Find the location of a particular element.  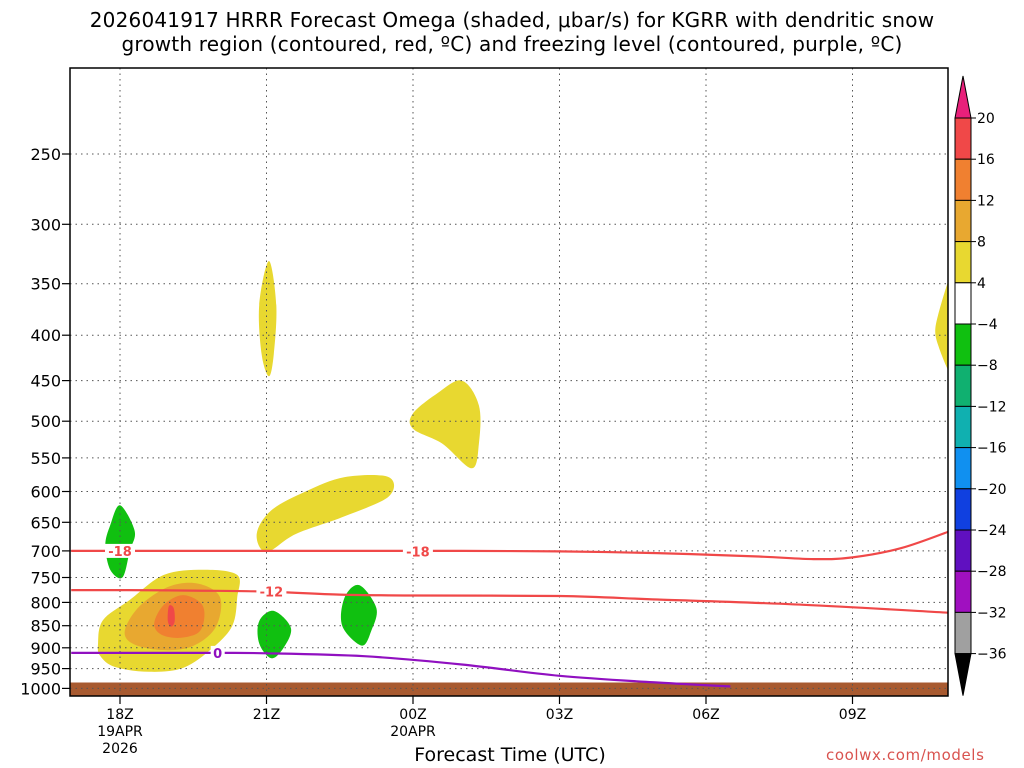

omega-blob-edge-09z is located at coordinates (941, 325).